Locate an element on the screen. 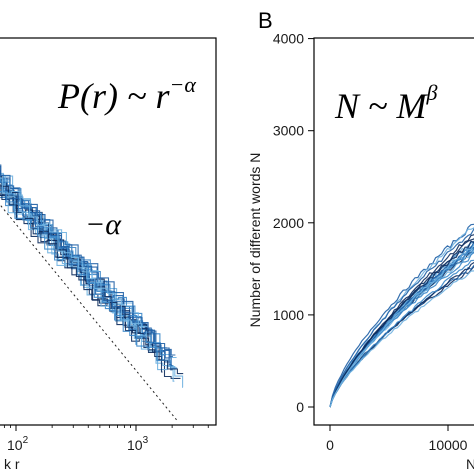 The width and height of the screenshot is (474, 474). panel-b-y-tick-label: 3000 is located at coordinates (288, 131).